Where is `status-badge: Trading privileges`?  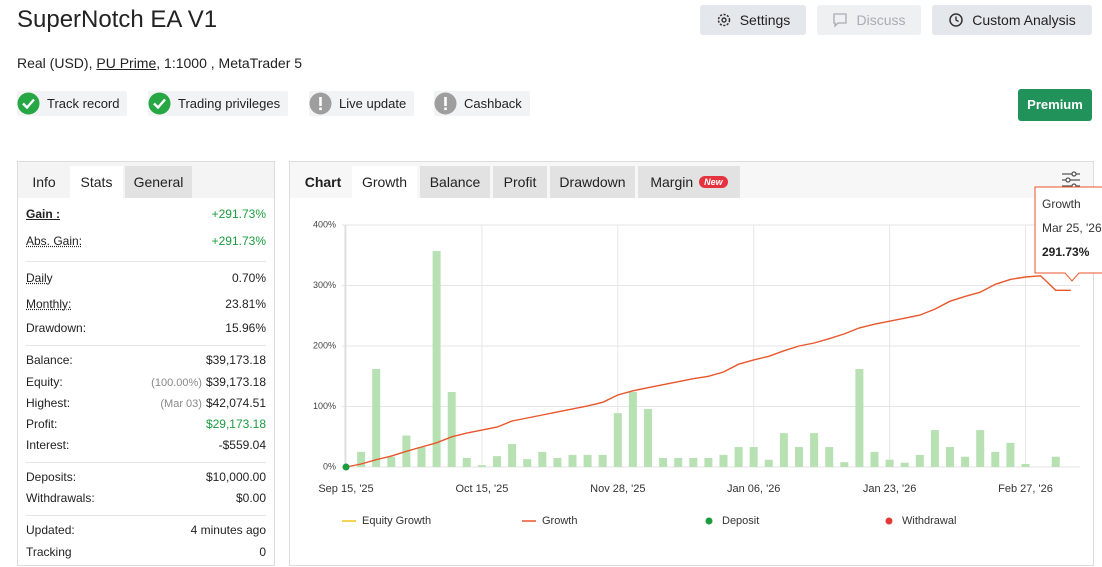 status-badge: Trading privileges is located at coordinates (218, 103).